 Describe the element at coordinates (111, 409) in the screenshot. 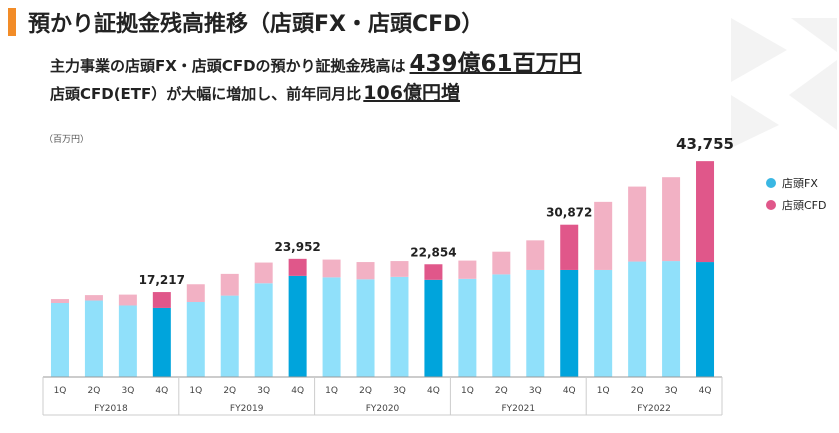

I see `x-group-label: FY2018` at that location.